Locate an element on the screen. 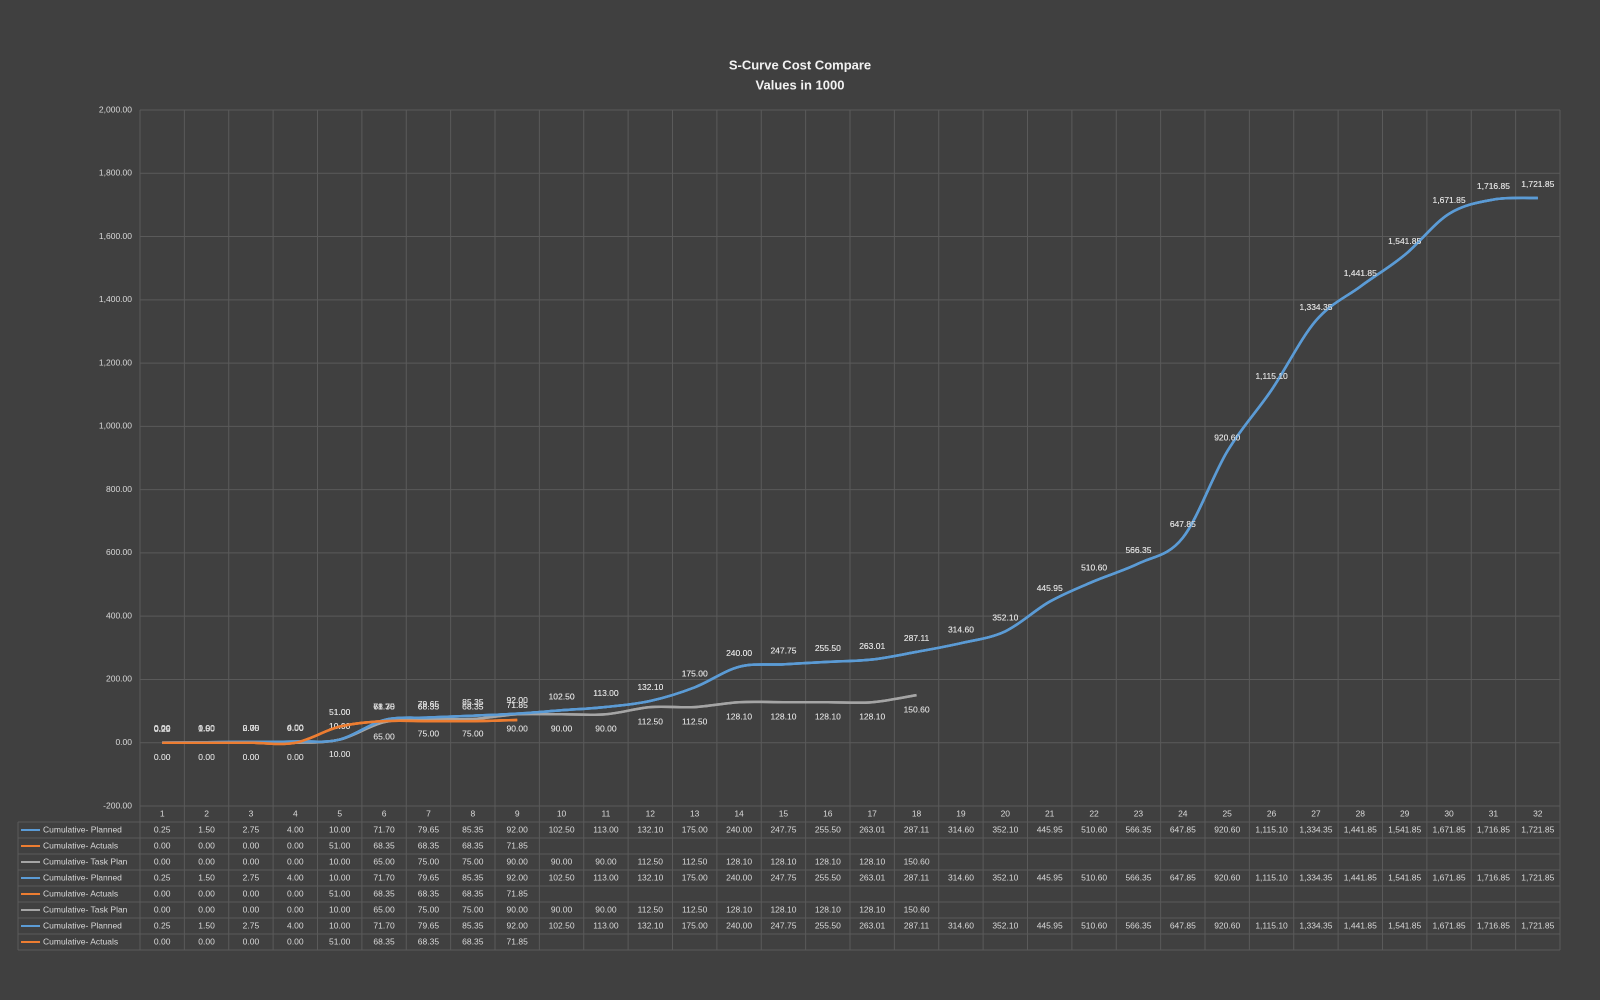 The width and height of the screenshot is (1600, 1000). y-tick-label: 1,600.00 is located at coordinates (115, 236).